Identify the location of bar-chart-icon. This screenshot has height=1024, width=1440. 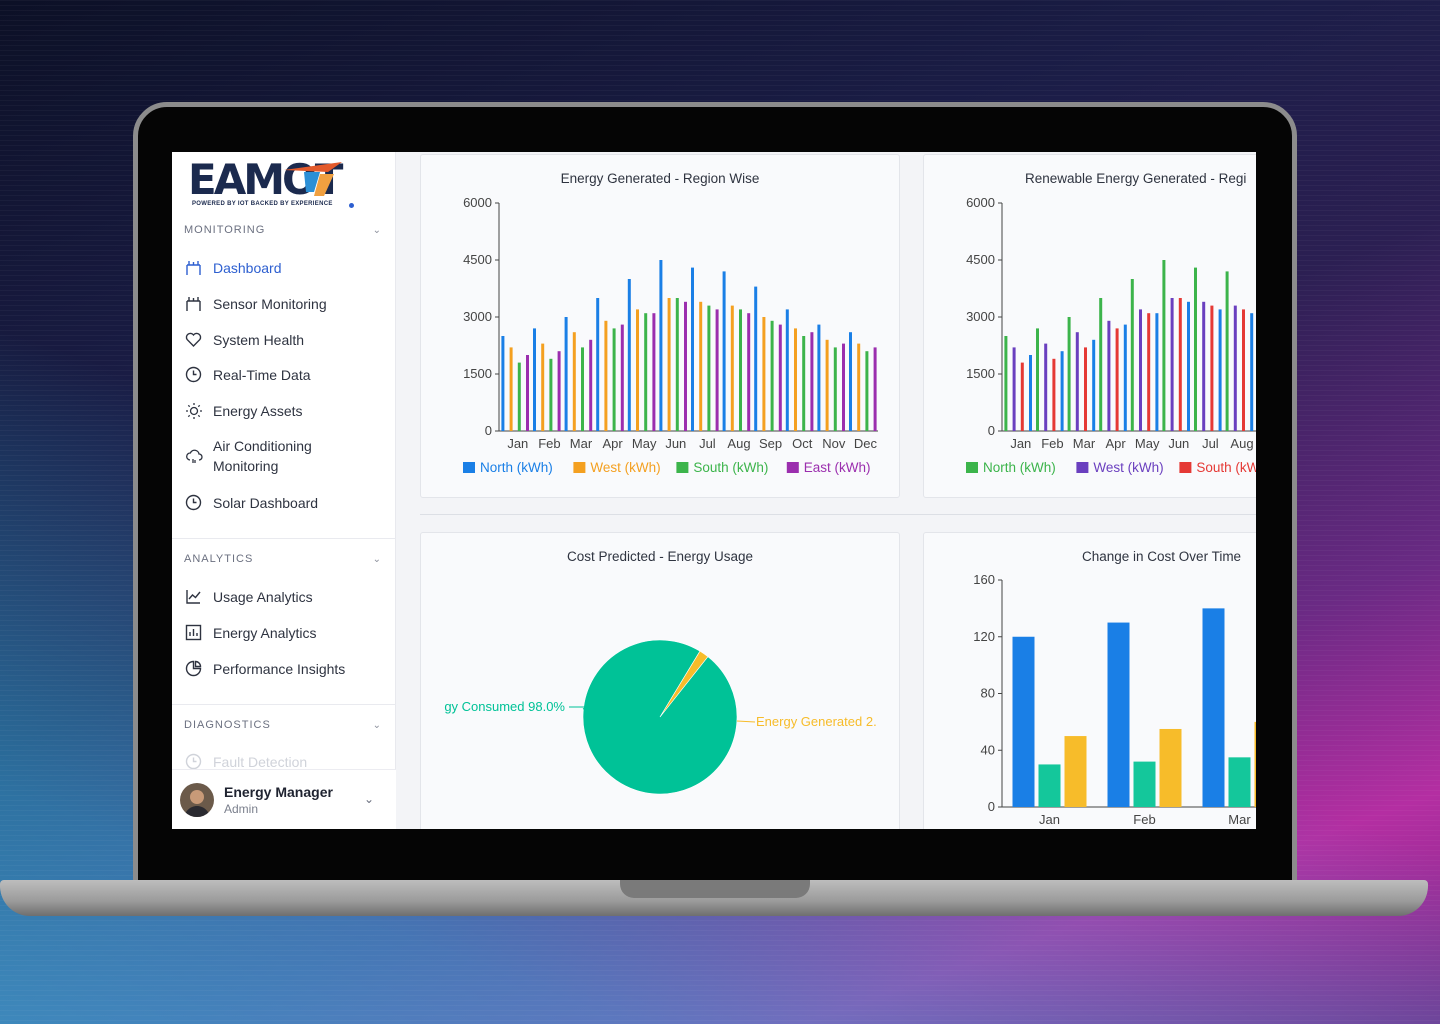
(193, 632).